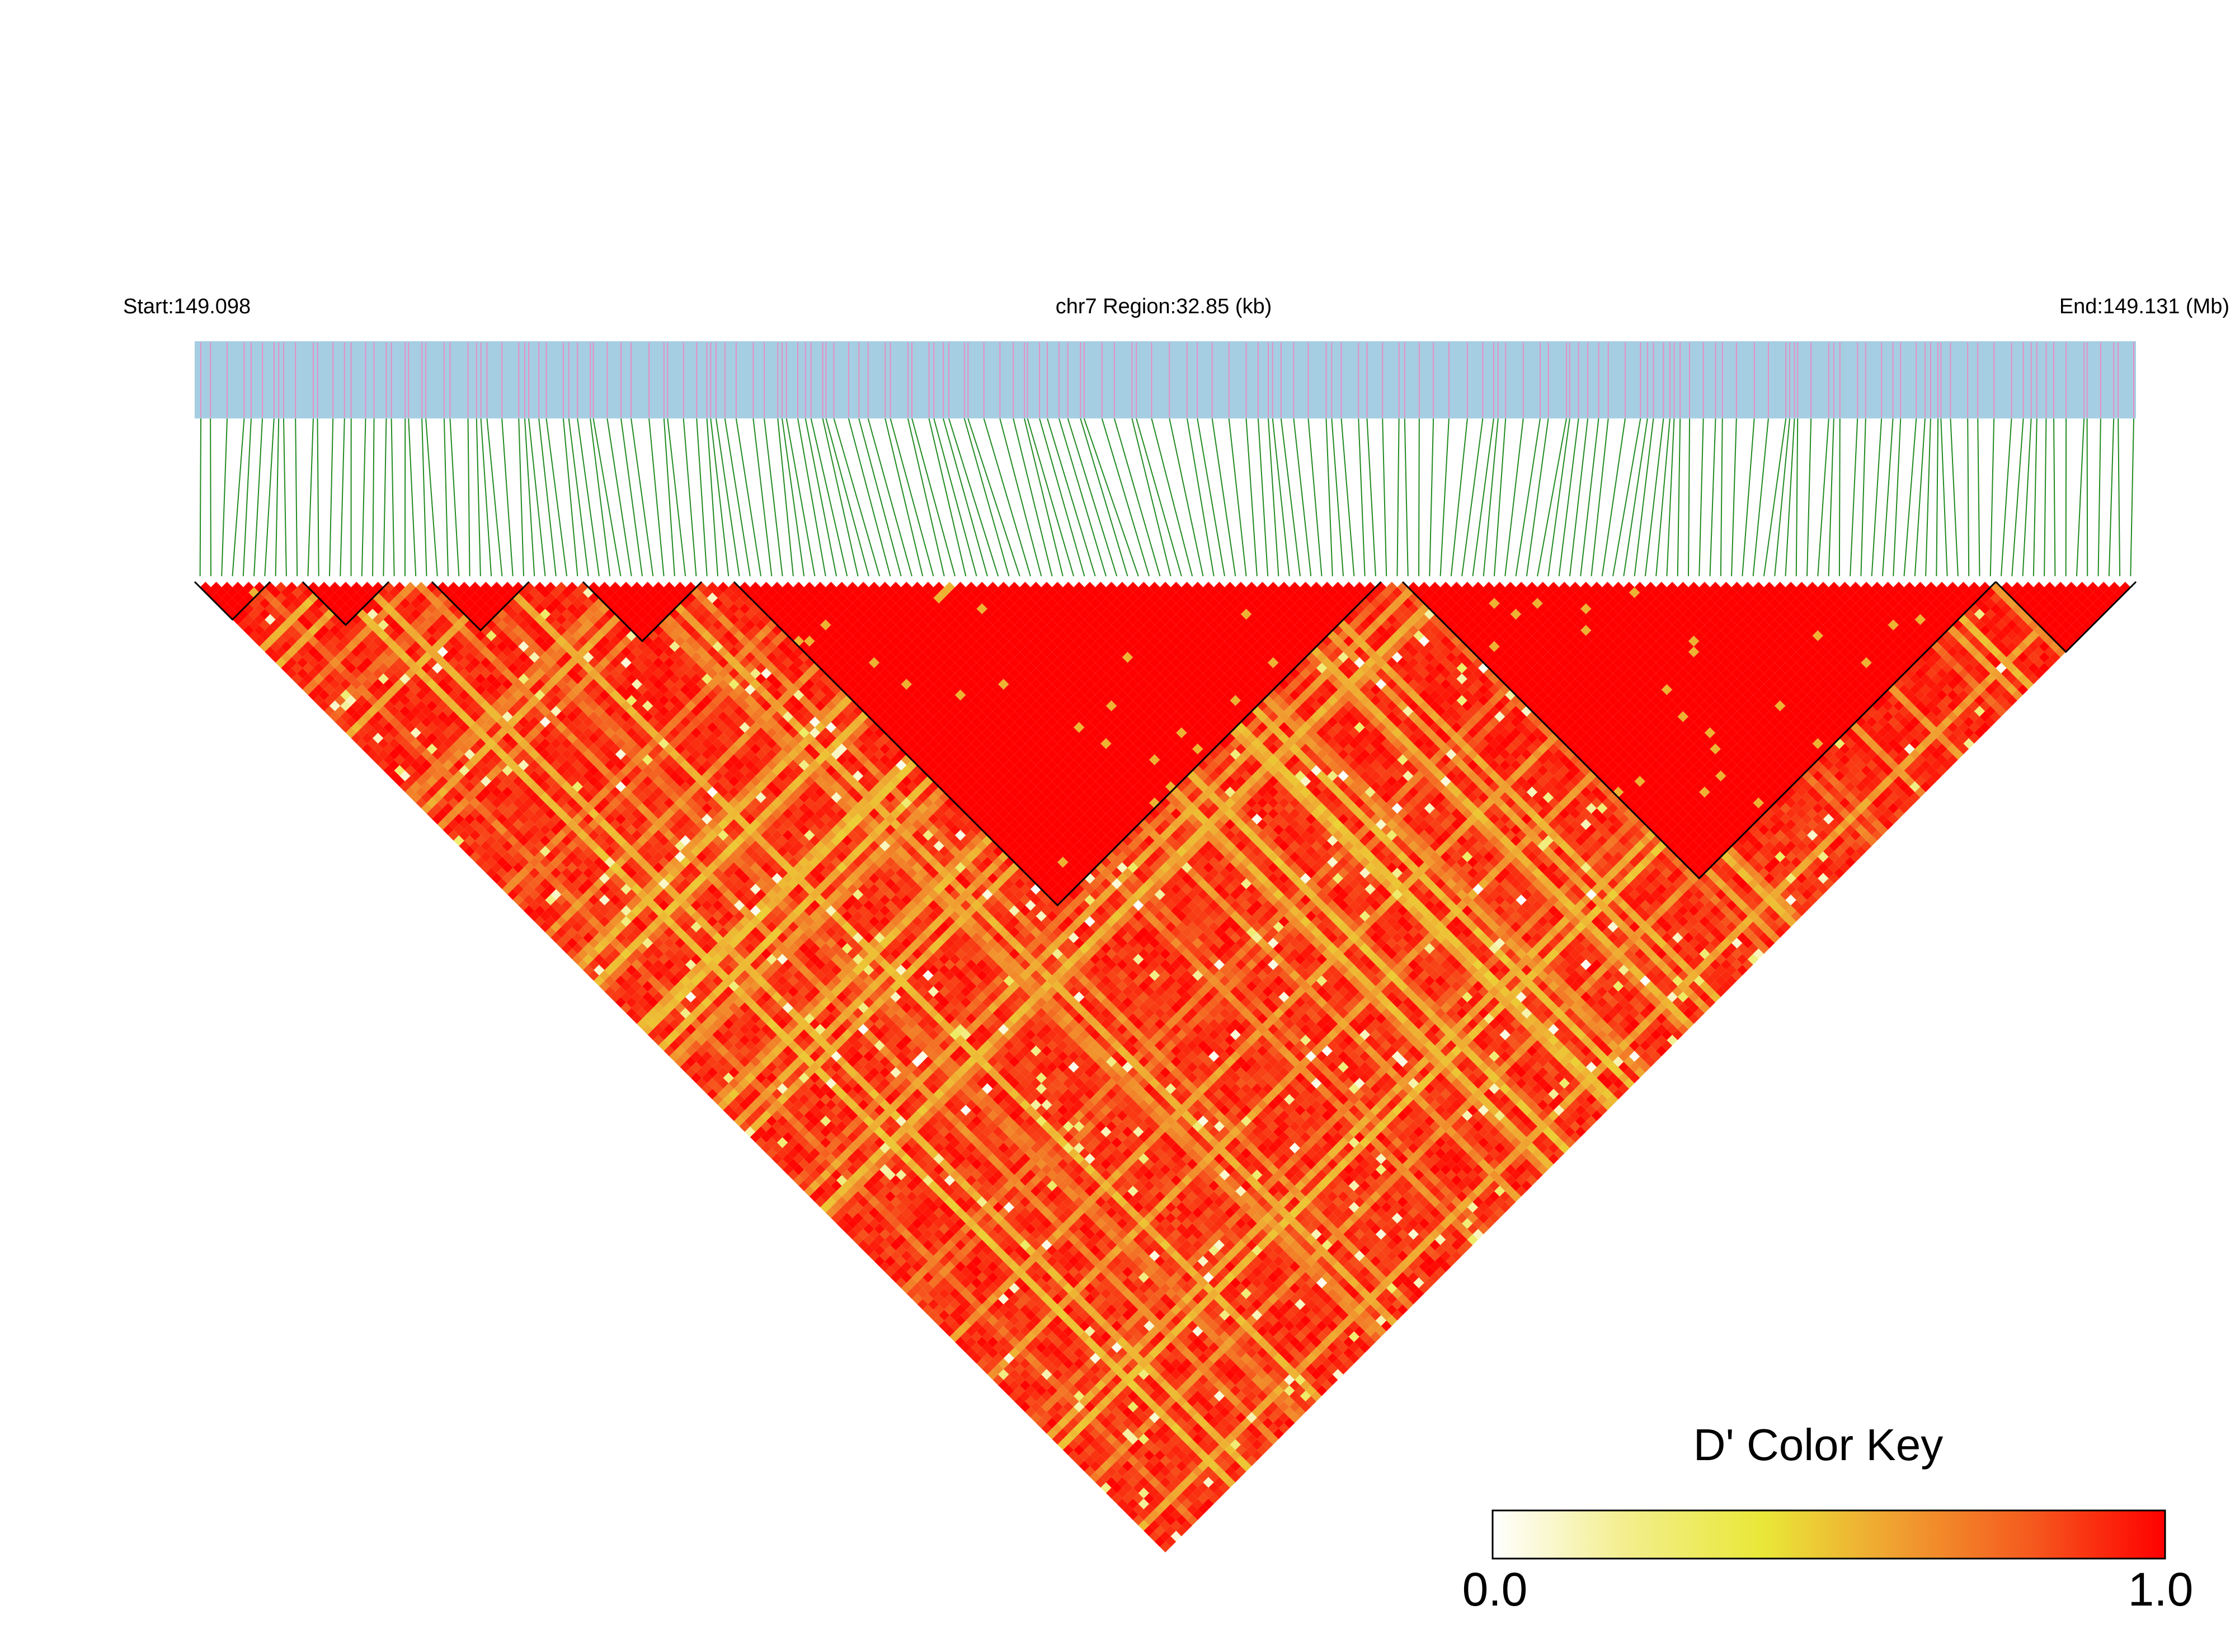 The image size is (2235, 1652). Describe the element at coordinates (1165, 379) in the screenshot. I see `snp-position-track` at that location.